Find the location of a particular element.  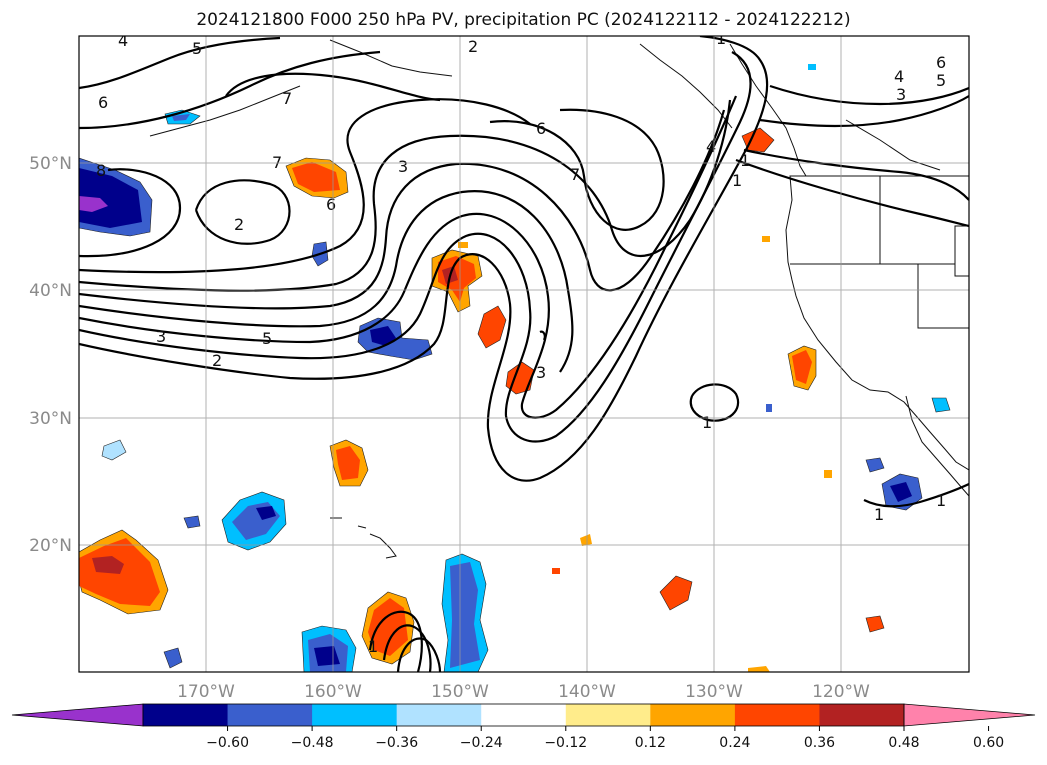

lon-label: 160°W is located at coordinates (333, 692).